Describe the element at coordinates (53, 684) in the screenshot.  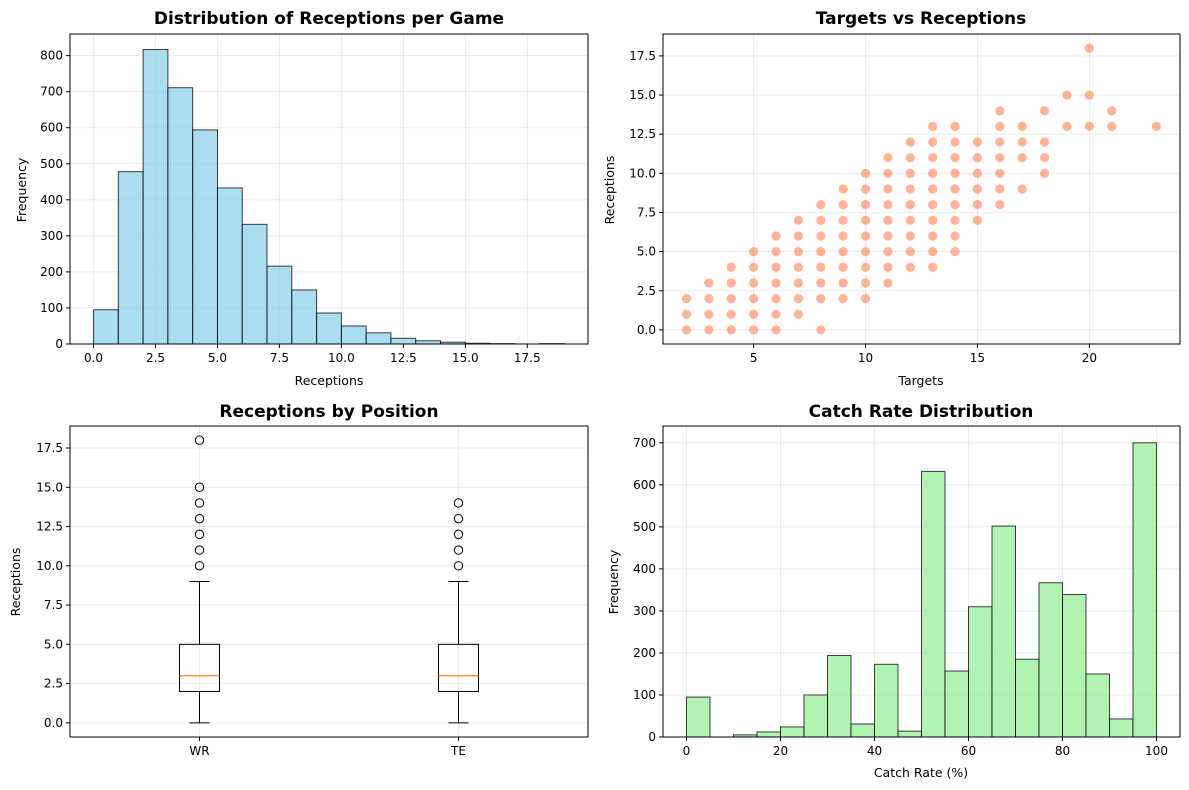
I see `y-tick-label: 2.5` at that location.